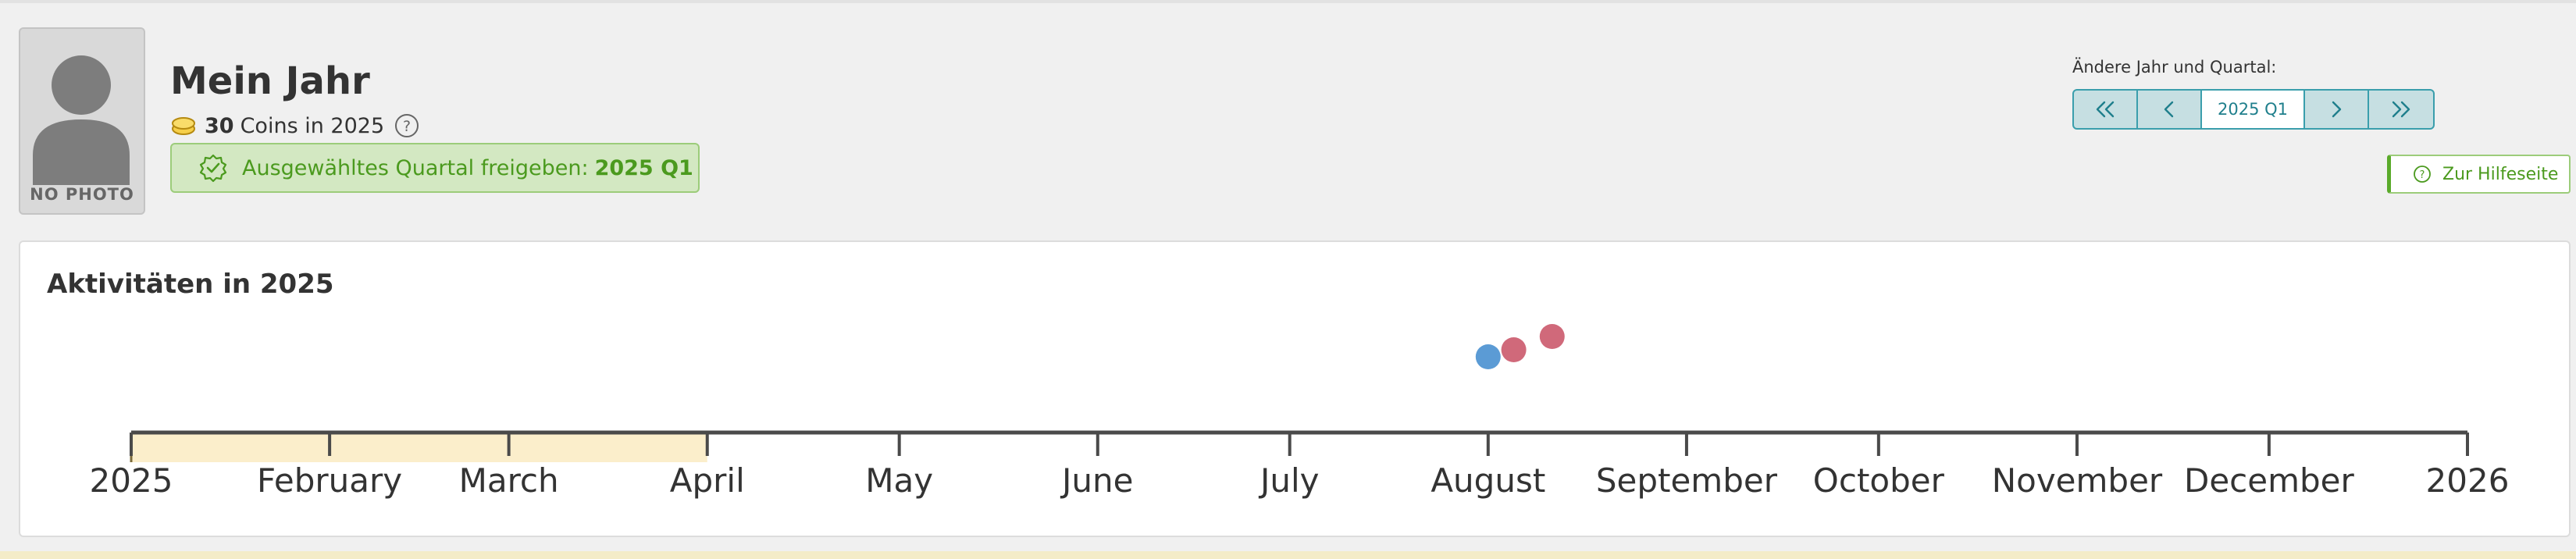 Image resolution: width=2576 pixels, height=559 pixels. I want to click on coin-stack-icon, so click(183, 126).